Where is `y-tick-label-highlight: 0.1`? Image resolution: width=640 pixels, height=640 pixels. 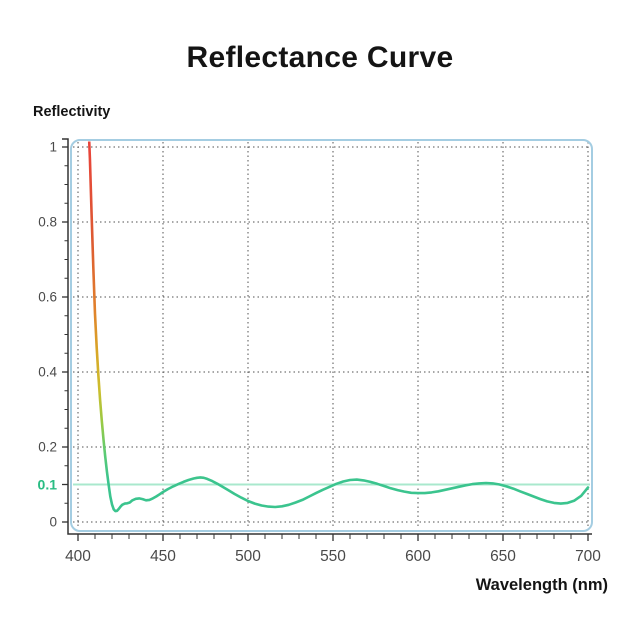 y-tick-label-highlight: 0.1 is located at coordinates (48, 485).